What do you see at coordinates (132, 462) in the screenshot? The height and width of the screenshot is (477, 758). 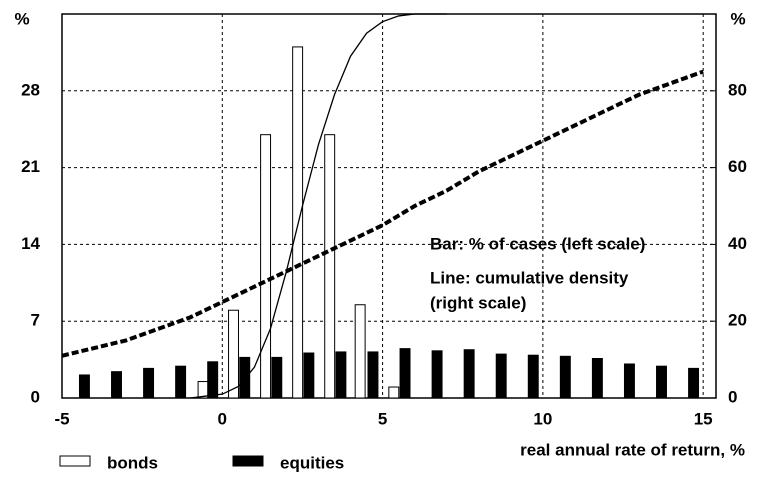 I see `legend-label: bonds` at bounding box center [132, 462].